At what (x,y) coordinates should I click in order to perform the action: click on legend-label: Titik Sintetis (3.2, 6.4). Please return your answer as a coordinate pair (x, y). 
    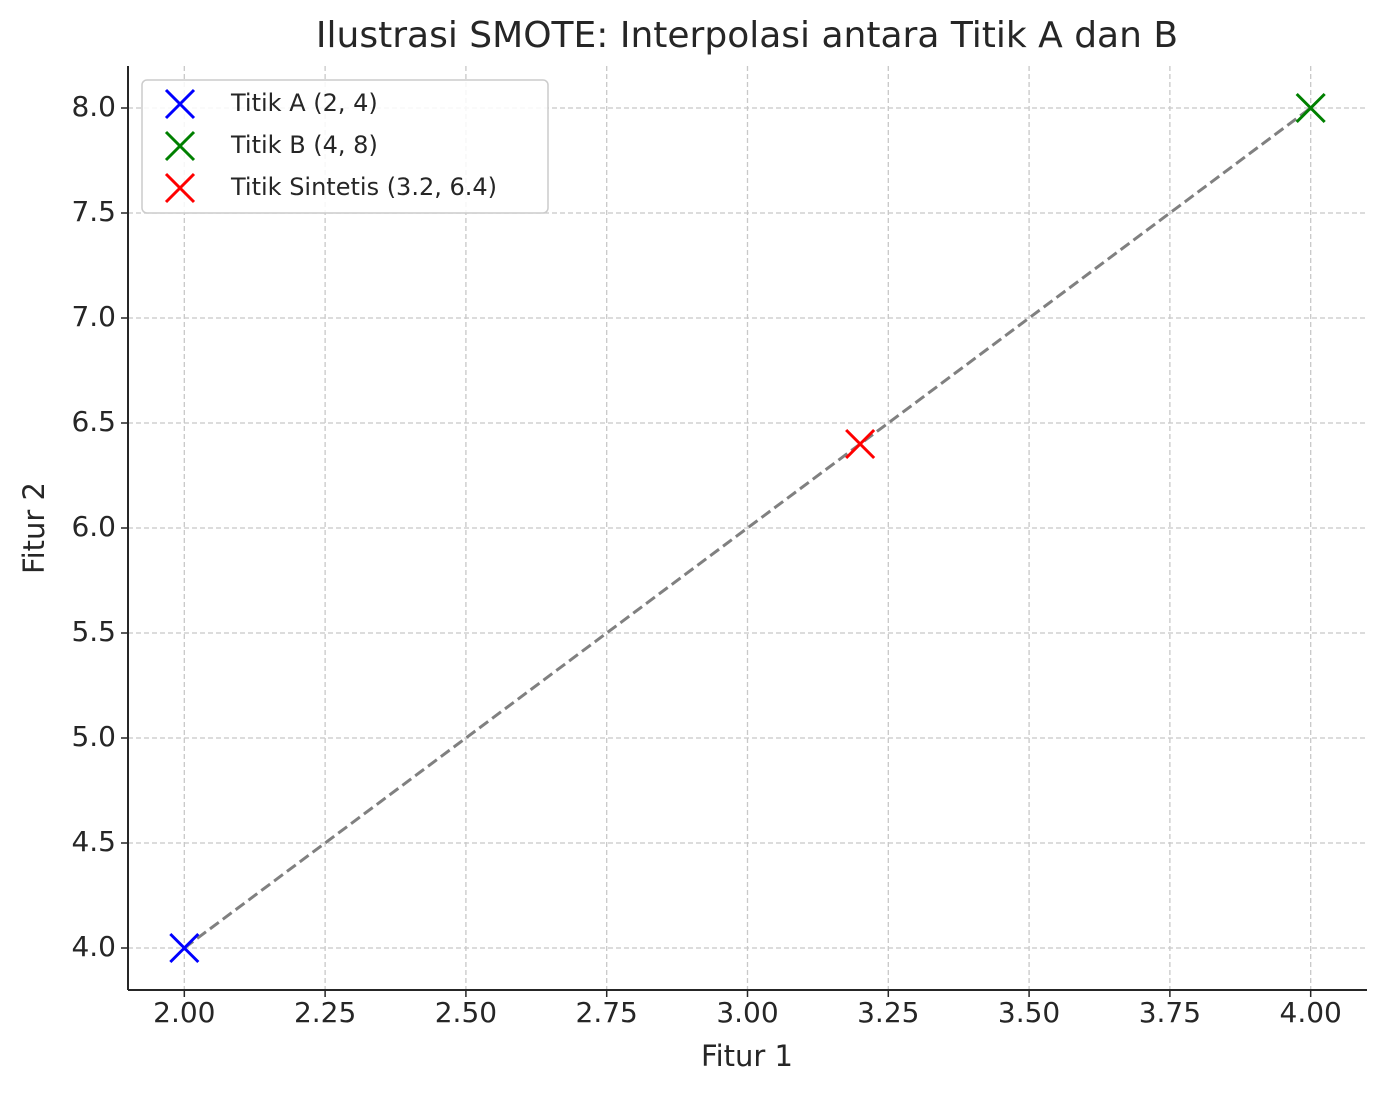
    Looking at the image, I should click on (363, 187).